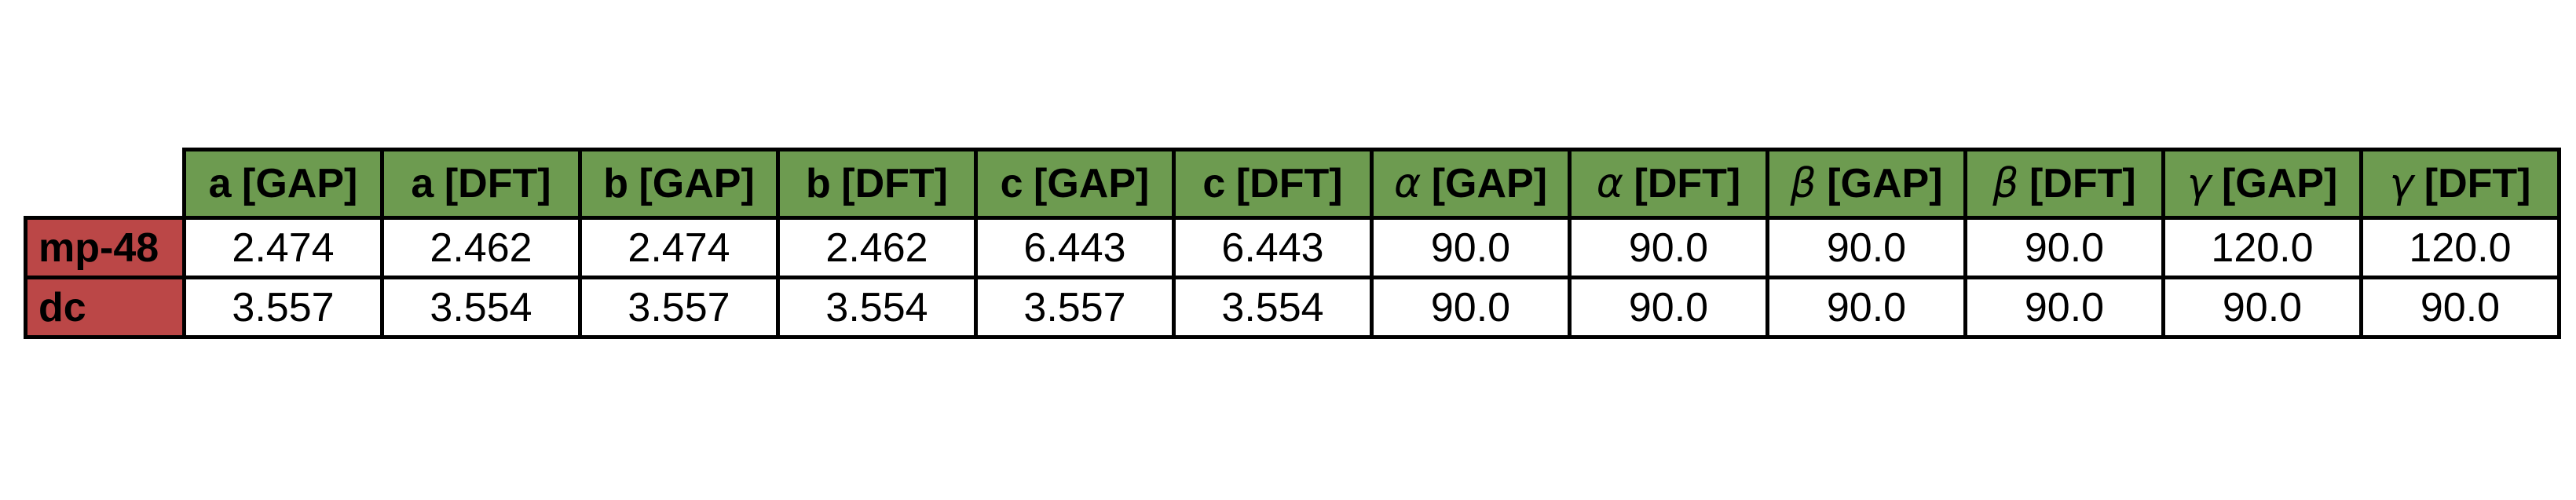 Image resolution: width=2576 pixels, height=500 pixels. I want to click on column-header-b-gap: b [GAP], so click(679, 184).